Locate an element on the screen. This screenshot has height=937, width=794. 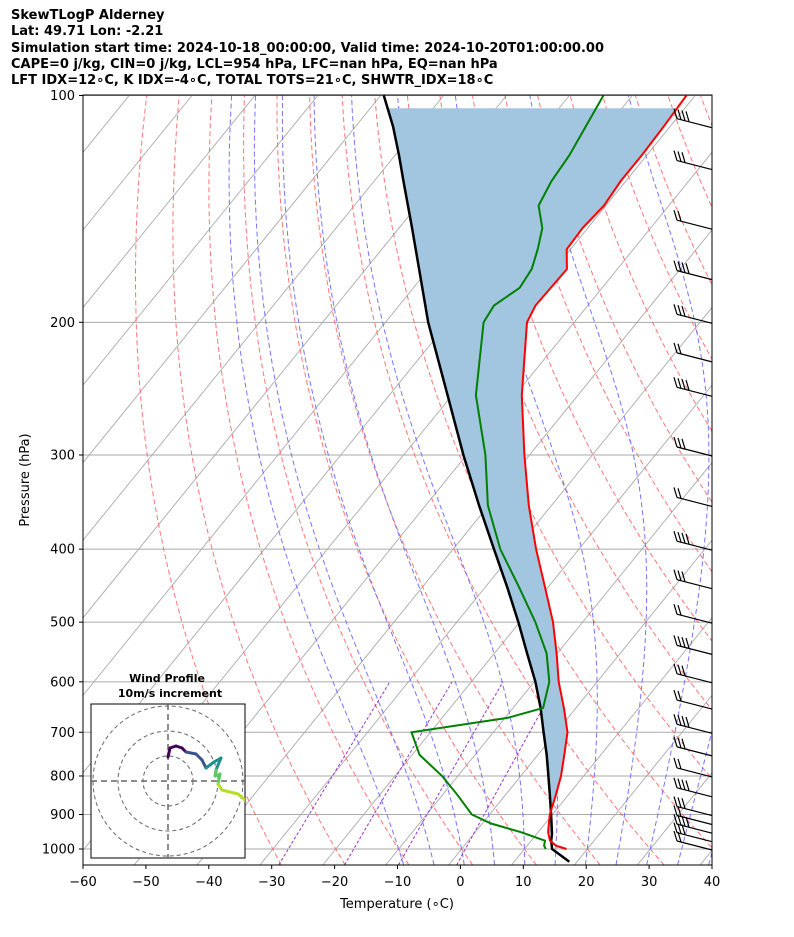
x-tick-label: −10 is located at coordinates (397, 882).